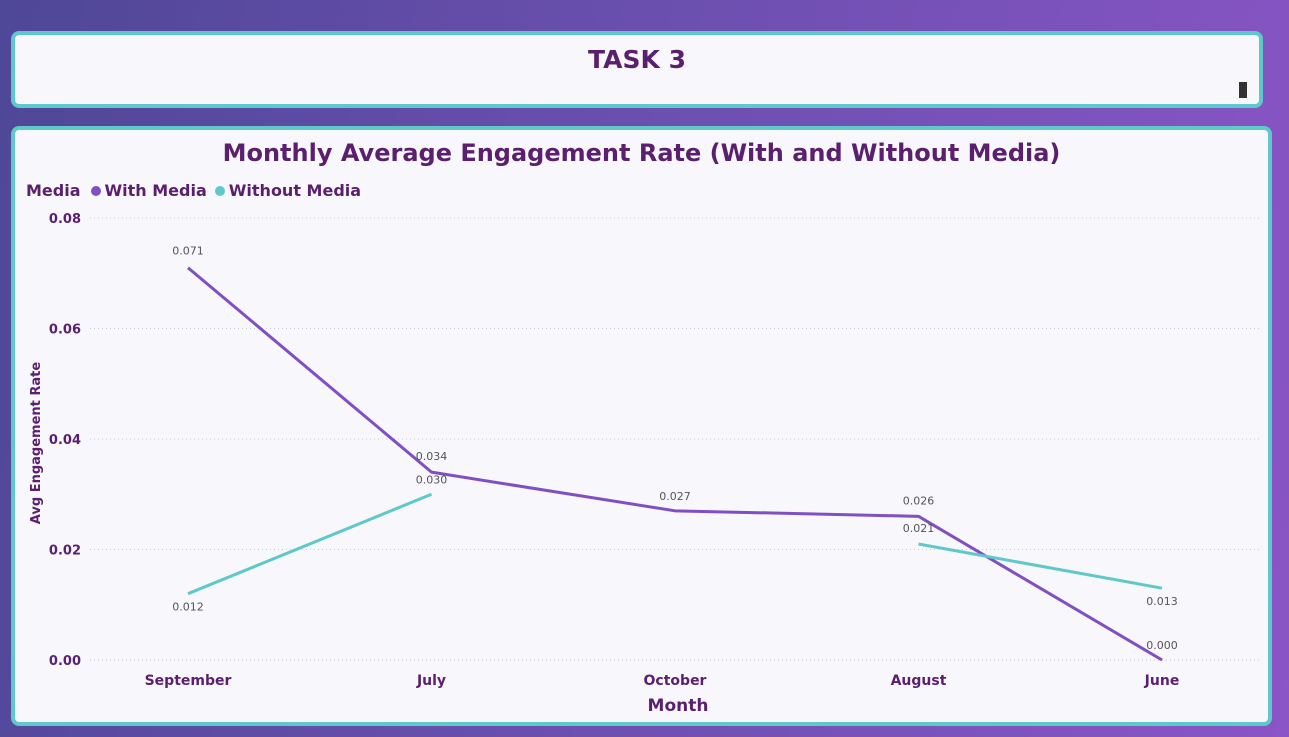  What do you see at coordinates (188, 251) in the screenshot?
I see `data-label: 0.071` at bounding box center [188, 251].